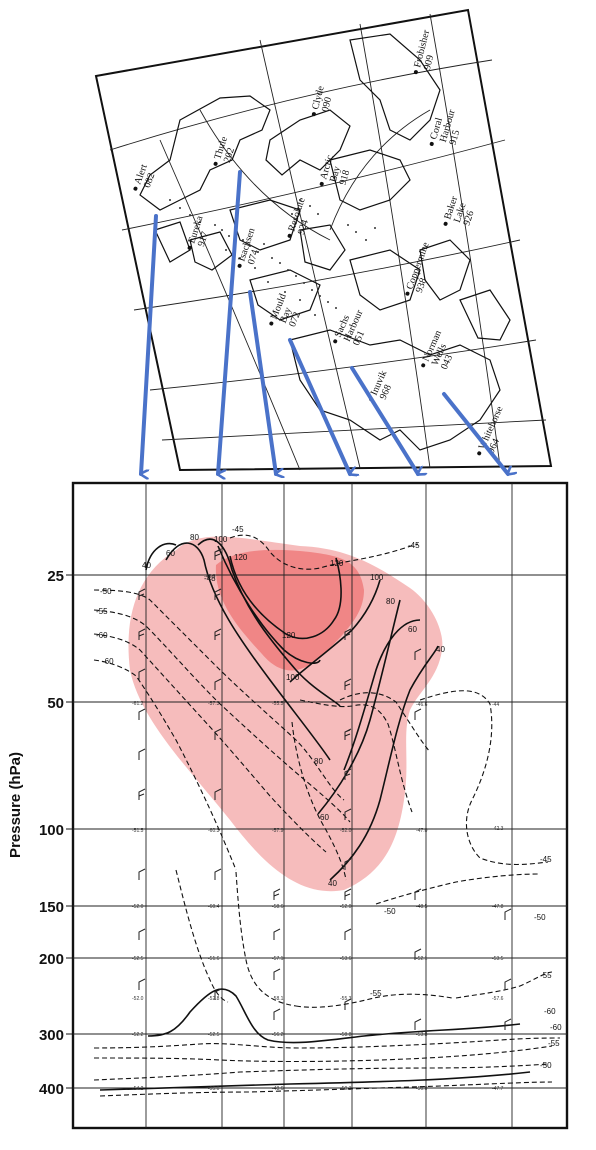 This screenshot has width=596, height=1150. What do you see at coordinates (210, 577) in the screenshot?
I see `plotted-value: -48.8` at bounding box center [210, 577].